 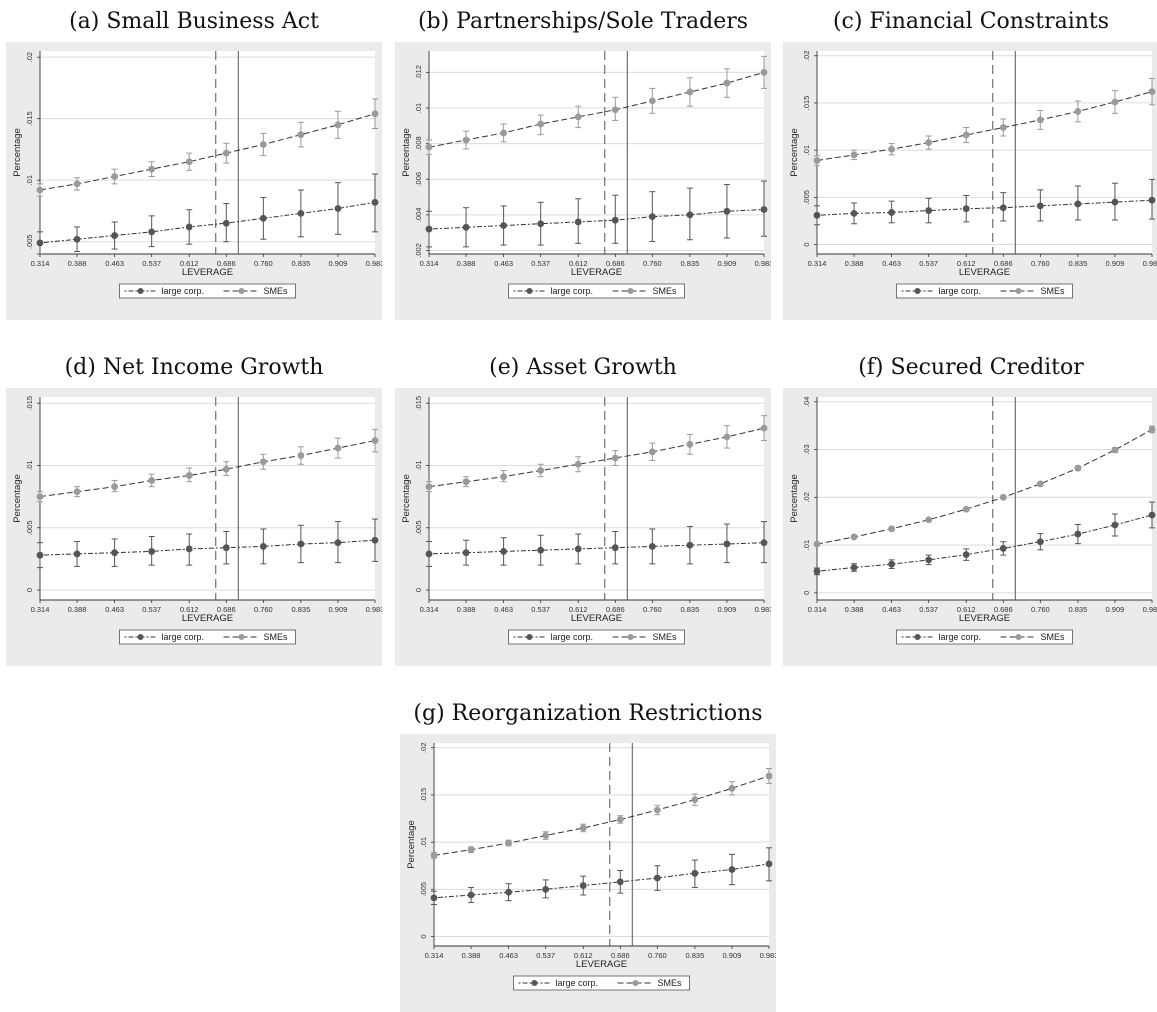 I want to click on chart-title: (f) Secured Creditor, so click(x=971, y=367).